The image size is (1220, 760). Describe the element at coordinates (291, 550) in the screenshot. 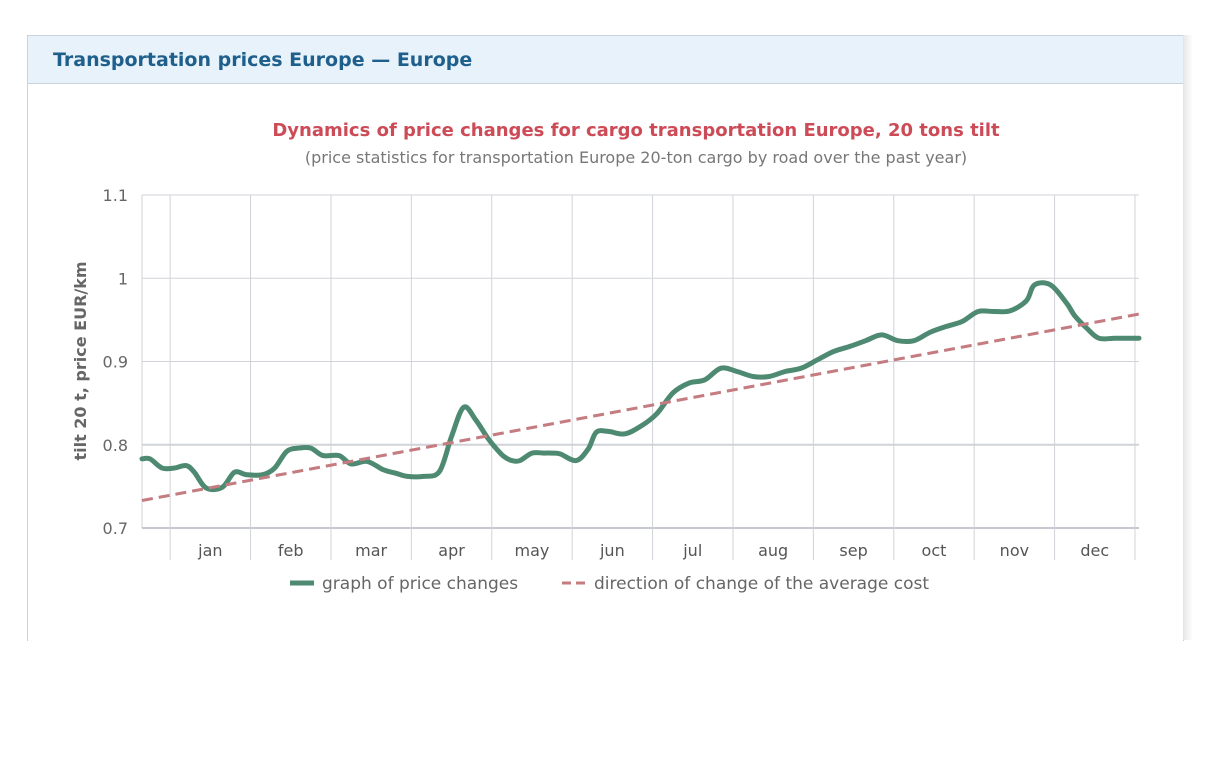

I see `x-tick-label: feb` at that location.